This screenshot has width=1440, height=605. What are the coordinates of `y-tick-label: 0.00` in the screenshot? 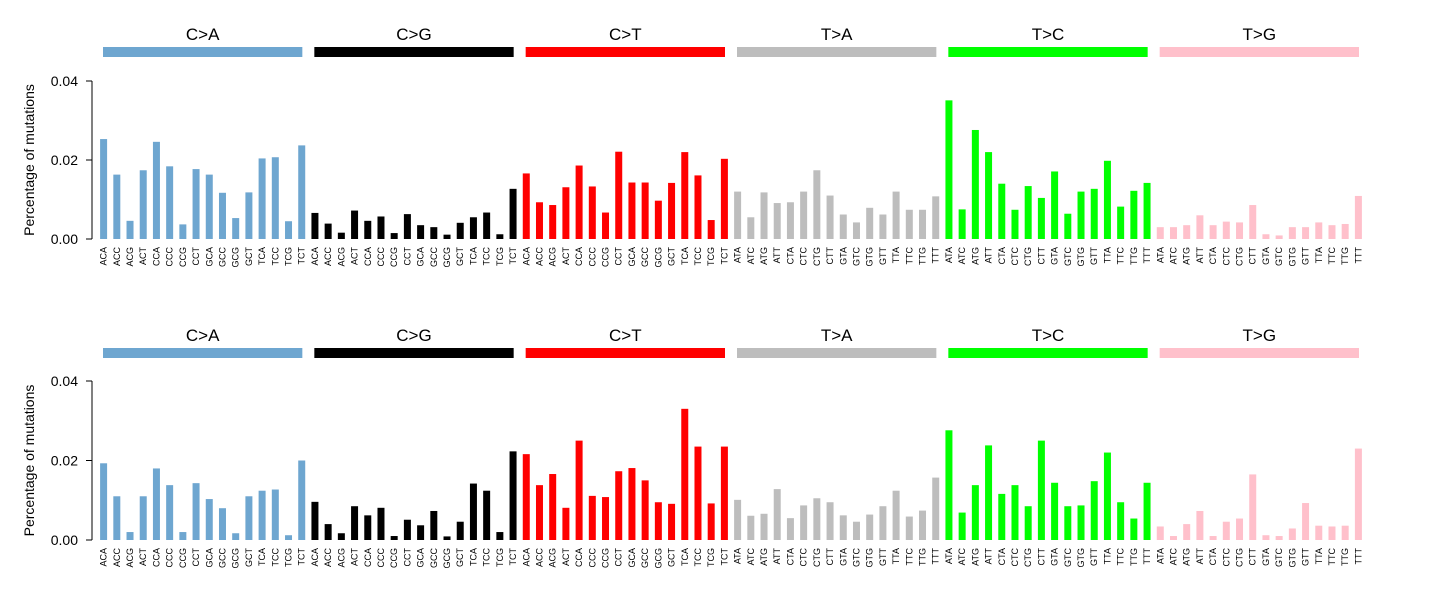 It's located at (64, 540).